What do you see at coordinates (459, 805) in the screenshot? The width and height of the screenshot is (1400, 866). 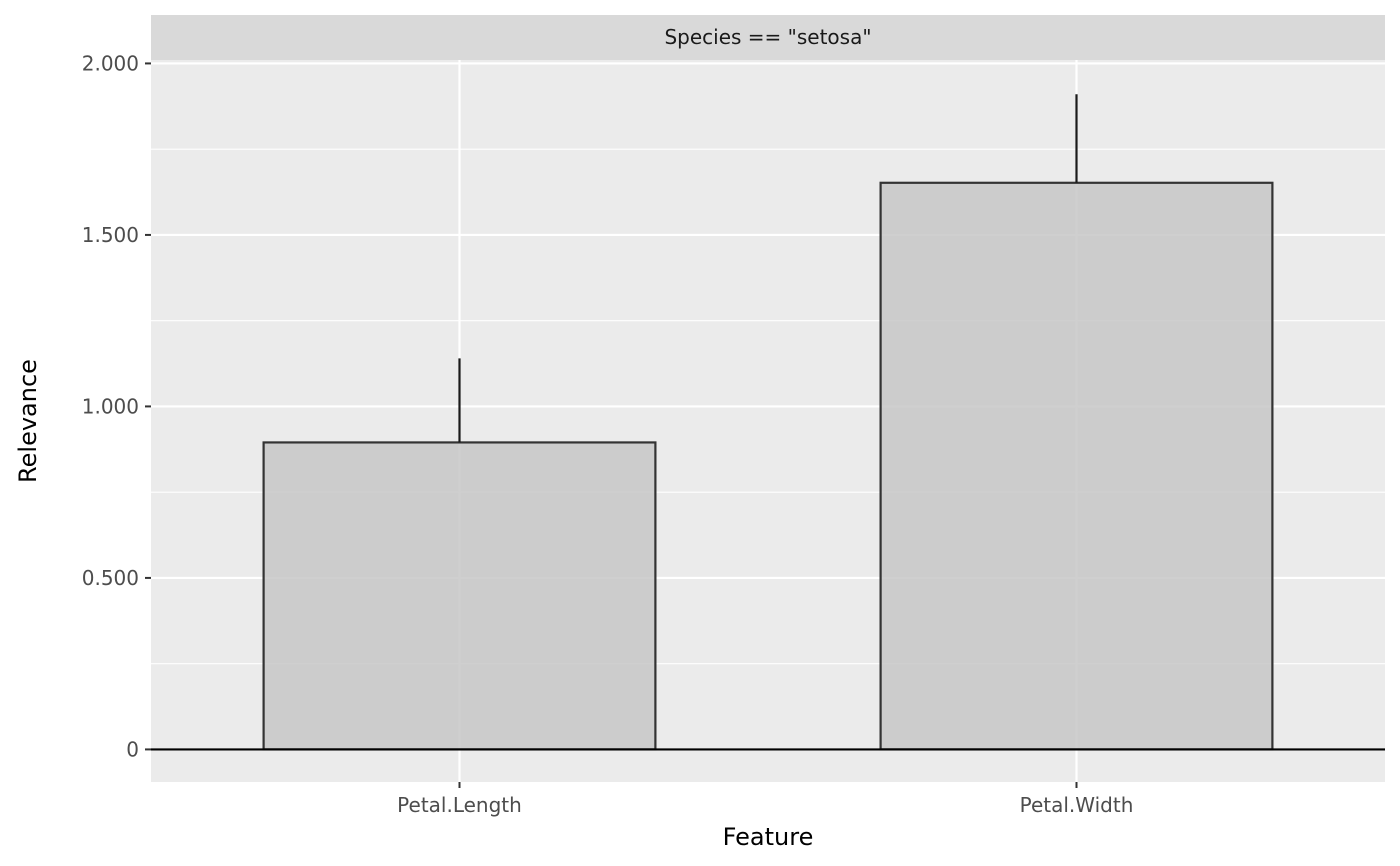 I see `x-tick-label: Petal.Length` at bounding box center [459, 805].